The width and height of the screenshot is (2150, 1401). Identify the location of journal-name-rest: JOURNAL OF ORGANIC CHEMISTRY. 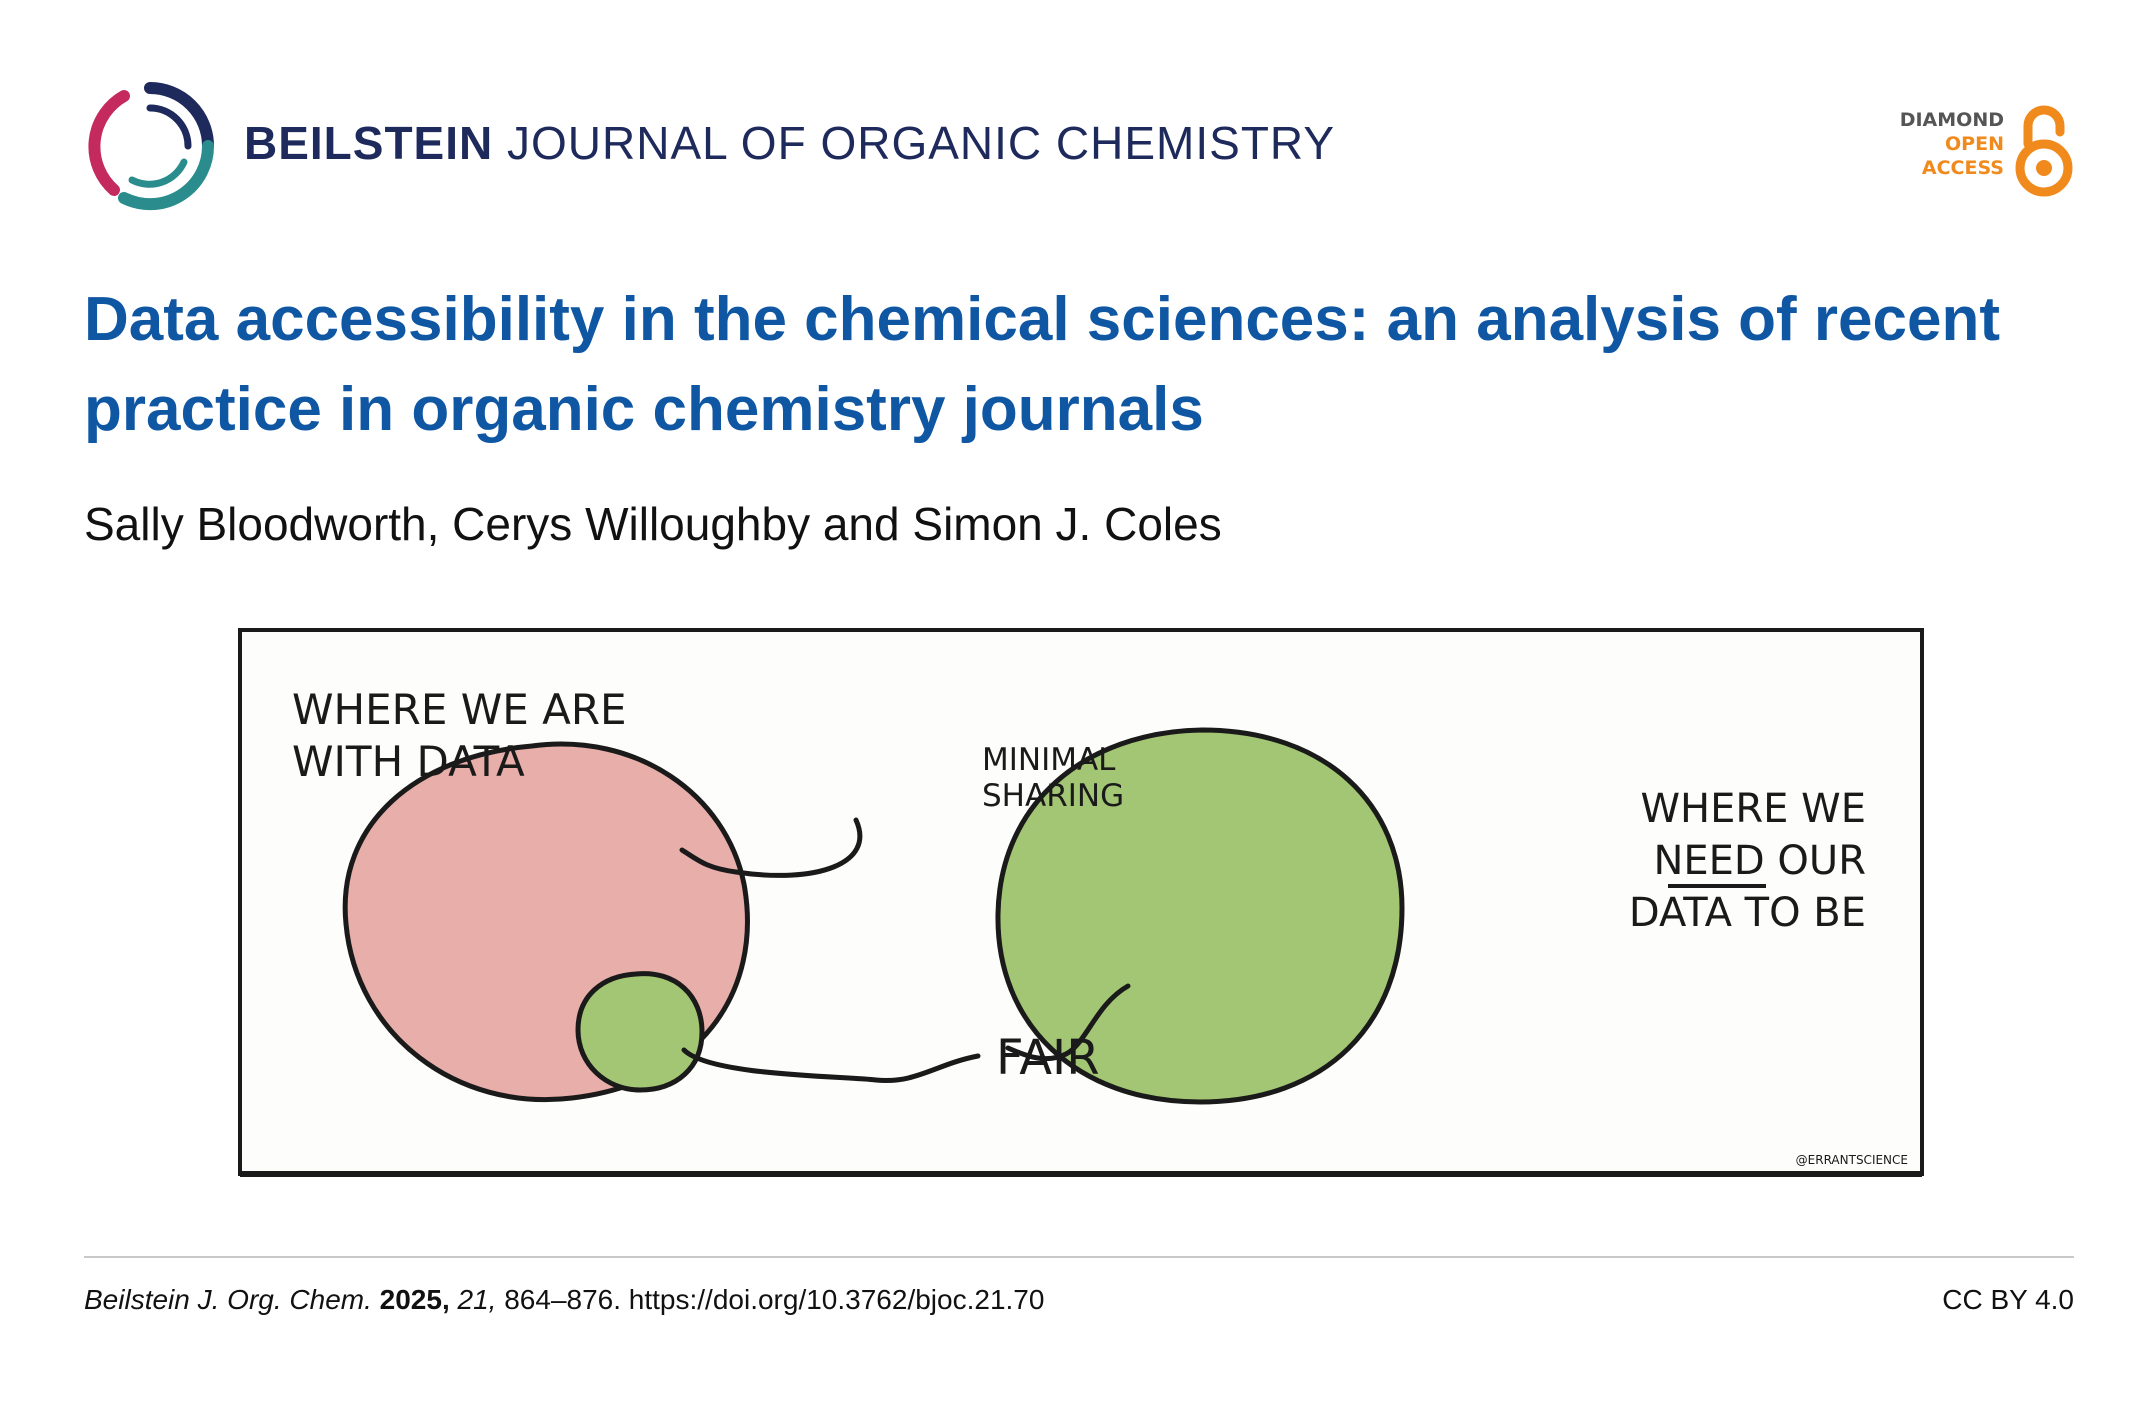
(921, 143).